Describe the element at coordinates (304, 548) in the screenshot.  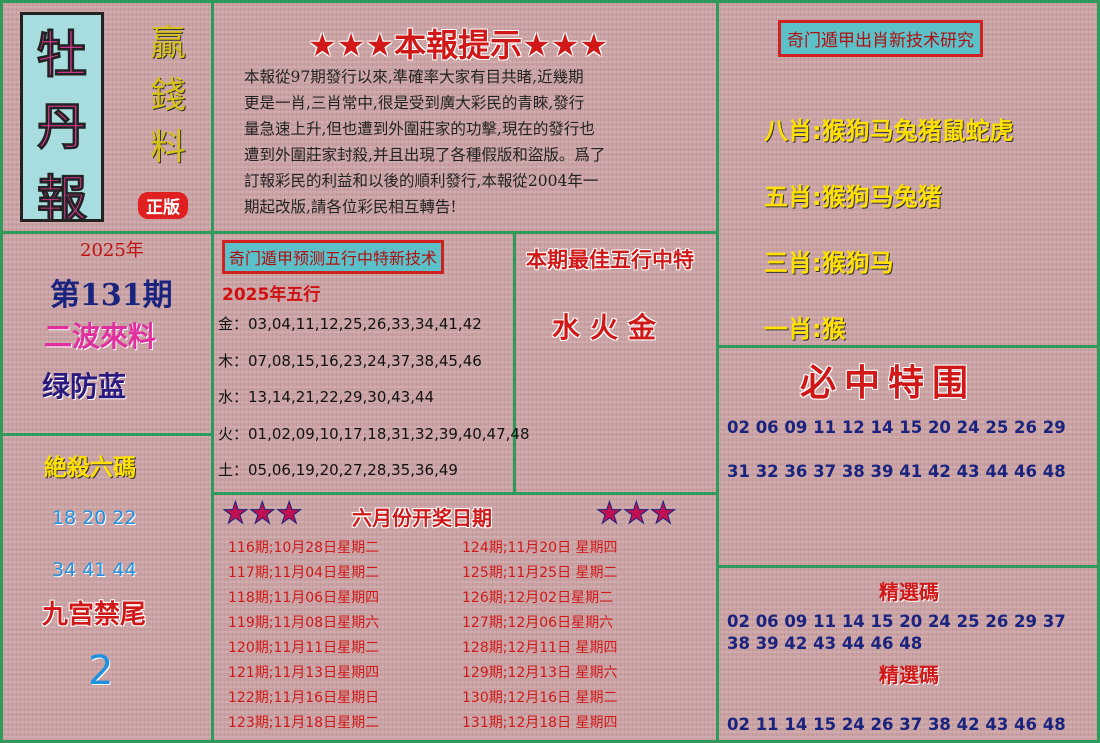
I see `schedule-row: 116期;10月28日星期二` at that location.